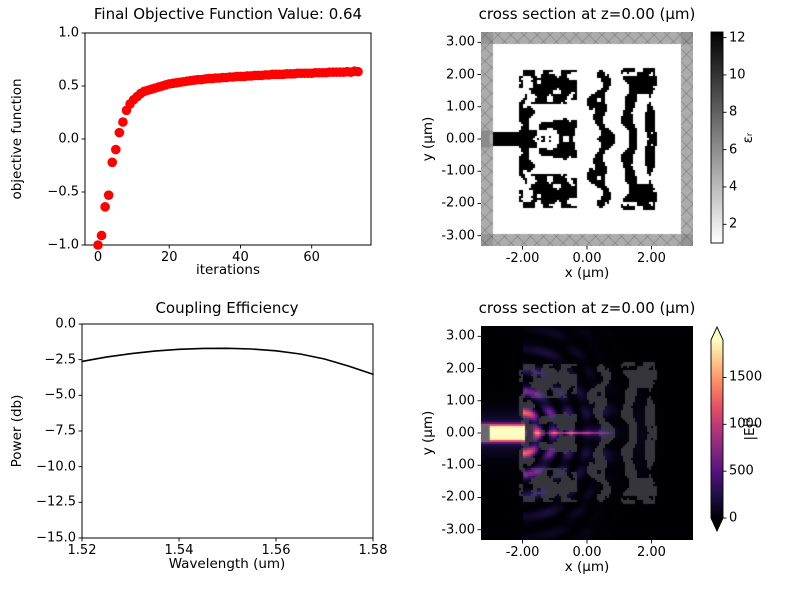 This screenshot has width=788, height=590. What do you see at coordinates (240, 257) in the screenshot?
I see `xtick-label: 40` at bounding box center [240, 257].